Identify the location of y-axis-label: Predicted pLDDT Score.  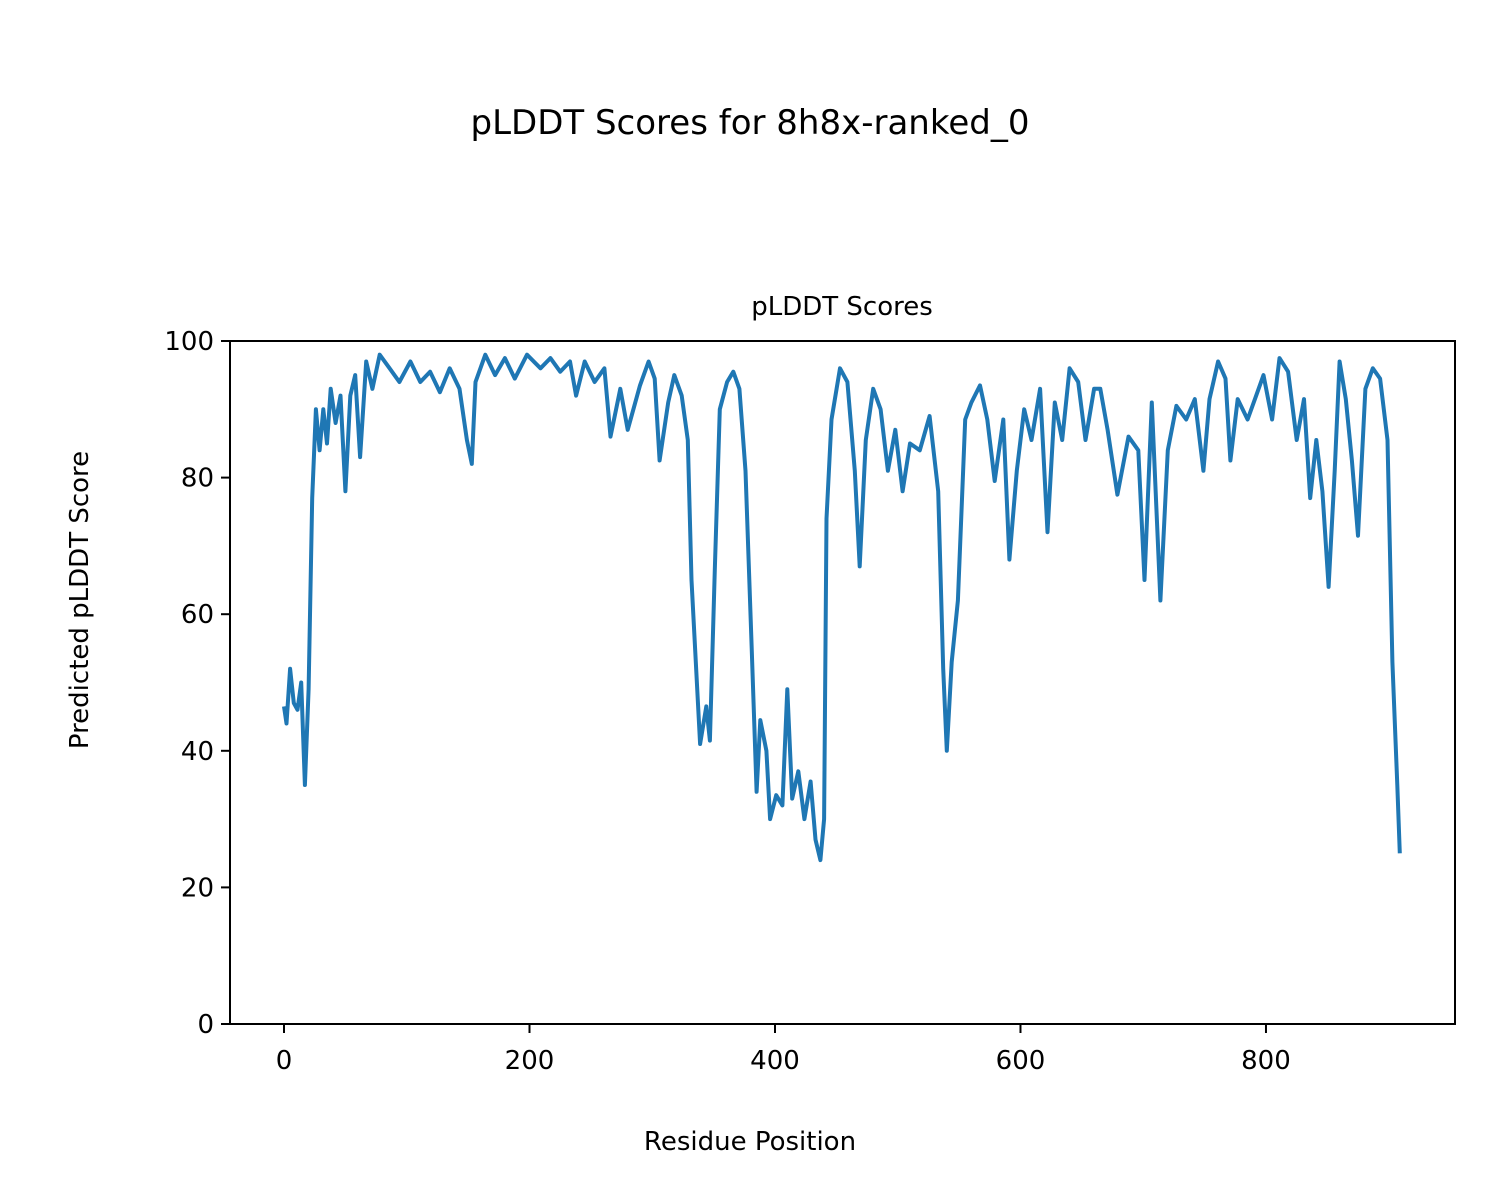
(80, 600).